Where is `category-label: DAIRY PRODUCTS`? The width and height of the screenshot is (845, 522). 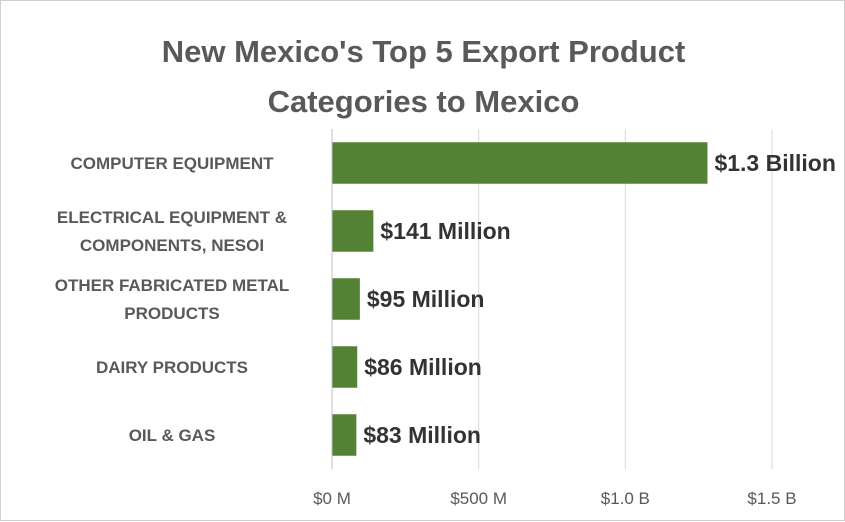 category-label: DAIRY PRODUCTS is located at coordinates (172, 367).